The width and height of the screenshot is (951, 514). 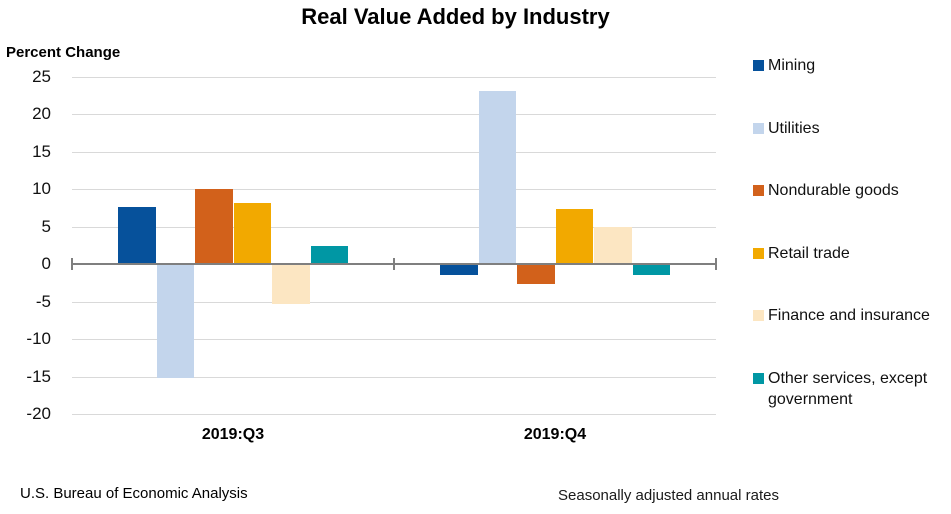 I want to click on legend-item-finance-and-insurance: Finance and insurance, so click(x=849, y=315).